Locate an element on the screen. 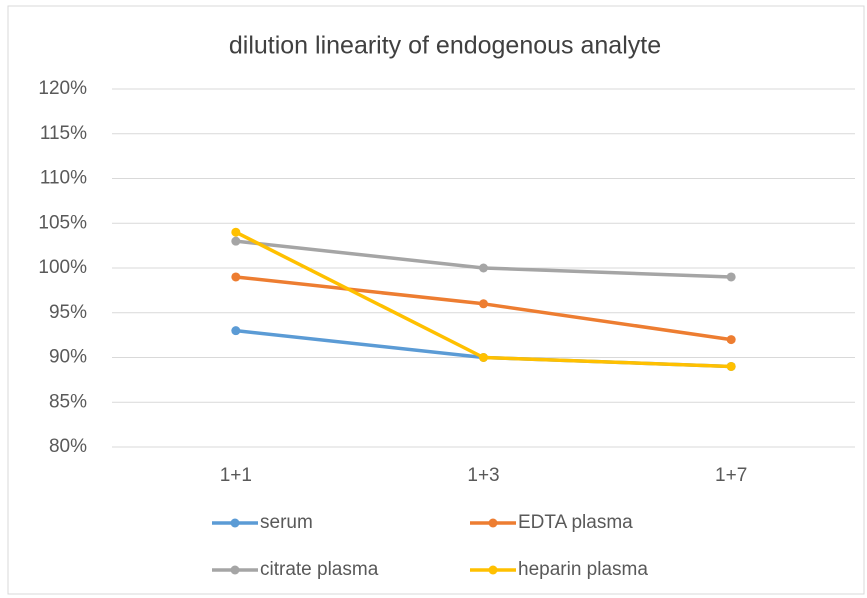 The image size is (867, 598). legend-label: citrate plasma is located at coordinates (319, 569).